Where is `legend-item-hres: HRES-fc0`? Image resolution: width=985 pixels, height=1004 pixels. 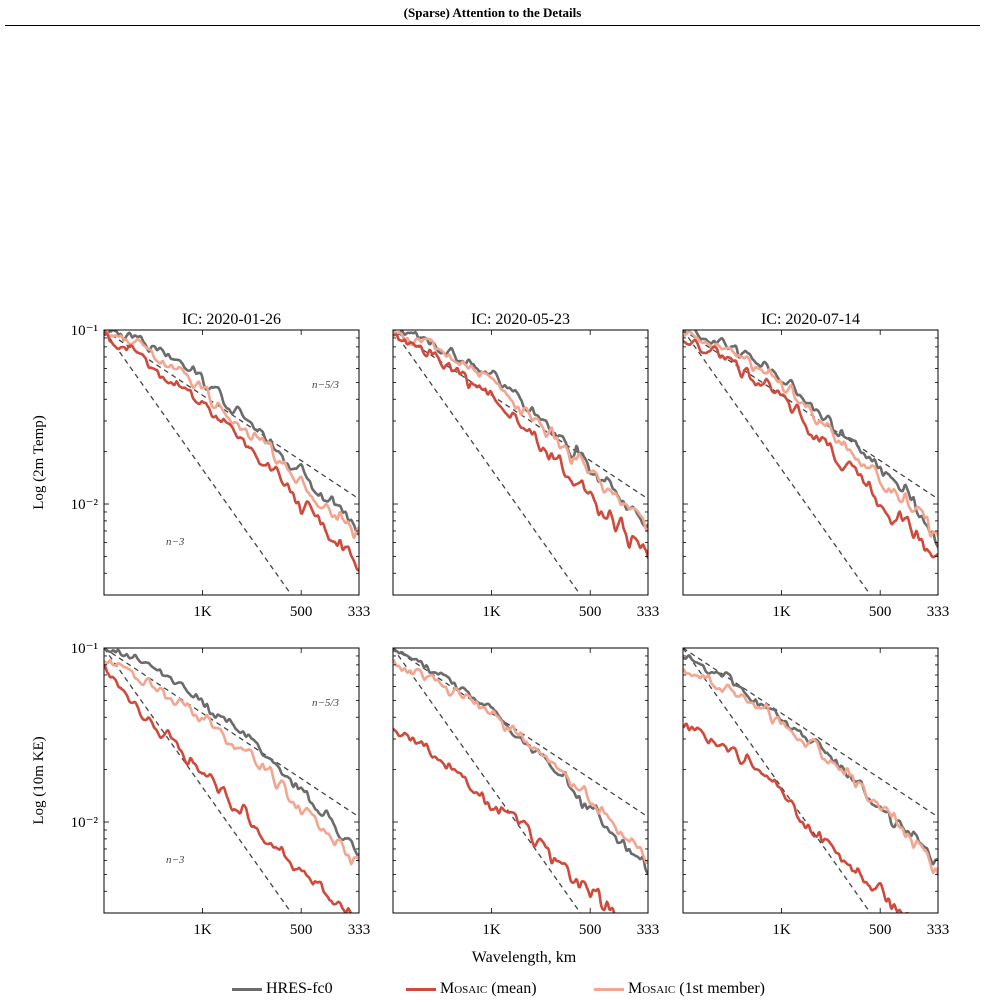
legend-item-hres: HRES-fc0 is located at coordinates (282, 989).